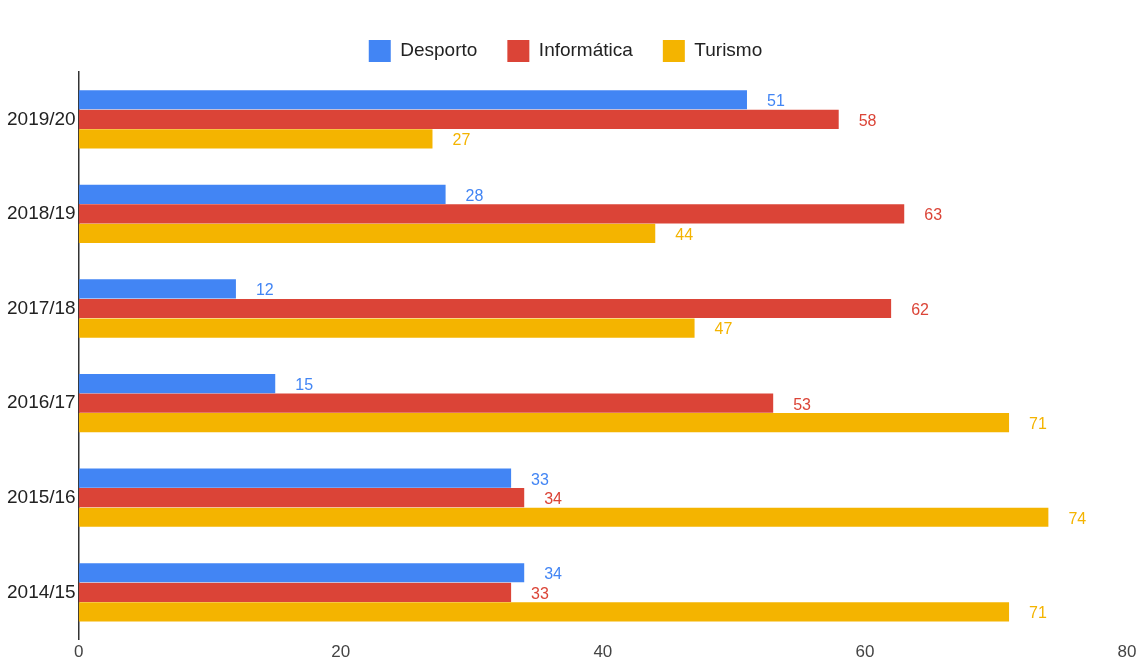  I want to click on y-tick-label: 2017/18, so click(41, 307).